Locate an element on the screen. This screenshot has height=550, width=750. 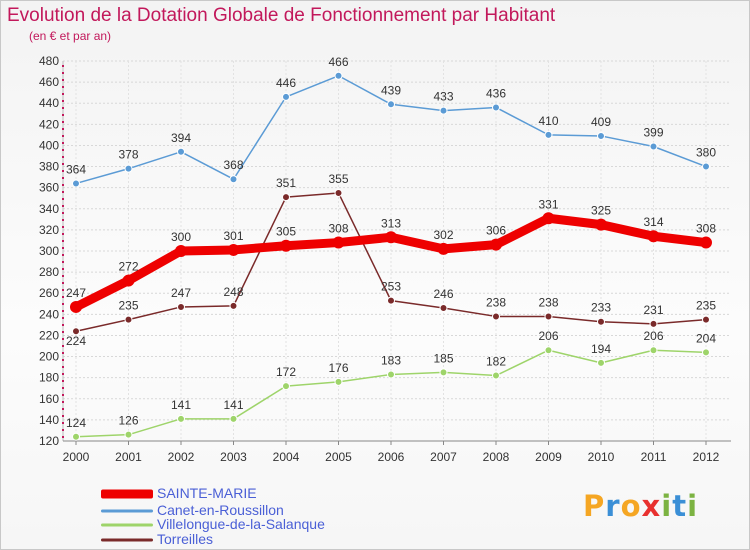
data-label: 141 is located at coordinates (181, 405).